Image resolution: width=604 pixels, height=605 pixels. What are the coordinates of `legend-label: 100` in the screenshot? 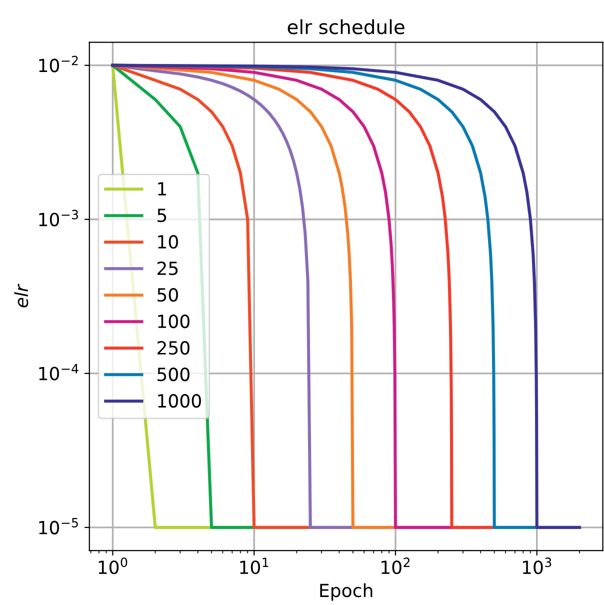 It's located at (174, 321).